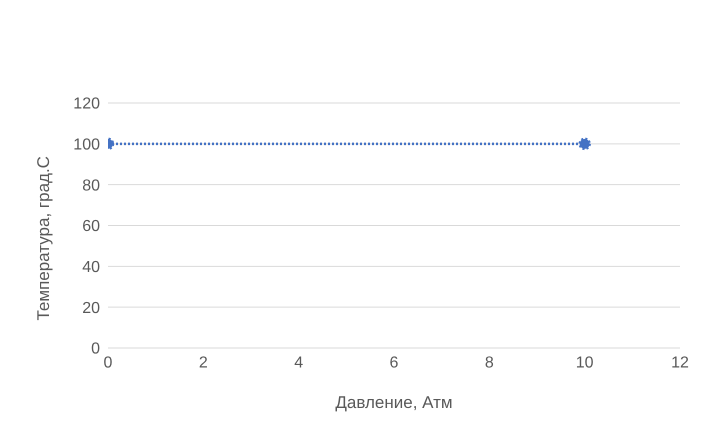  What do you see at coordinates (44, 238) in the screenshot?
I see `y-axis-title: Температура, град.С` at bounding box center [44, 238].